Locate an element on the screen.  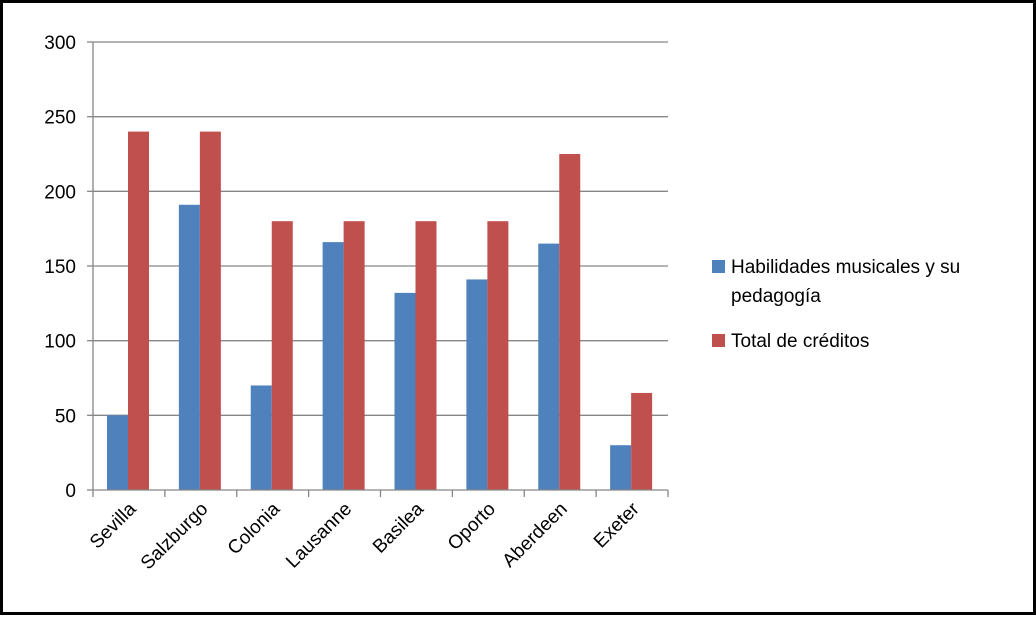
y-tick-label: 50 is located at coordinates (65, 416).